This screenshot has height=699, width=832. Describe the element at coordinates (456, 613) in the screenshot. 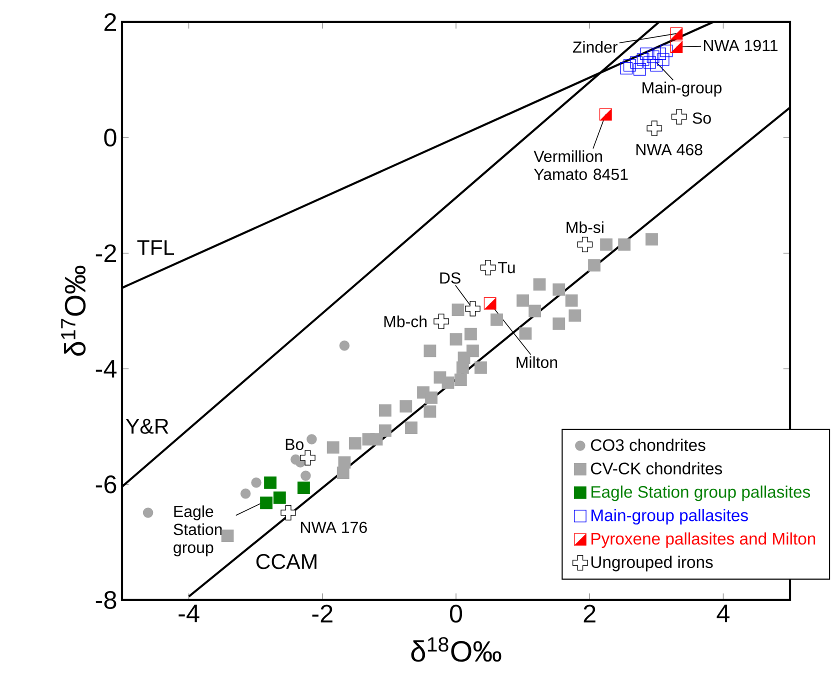

I see `x-tick-label: 0` at that location.